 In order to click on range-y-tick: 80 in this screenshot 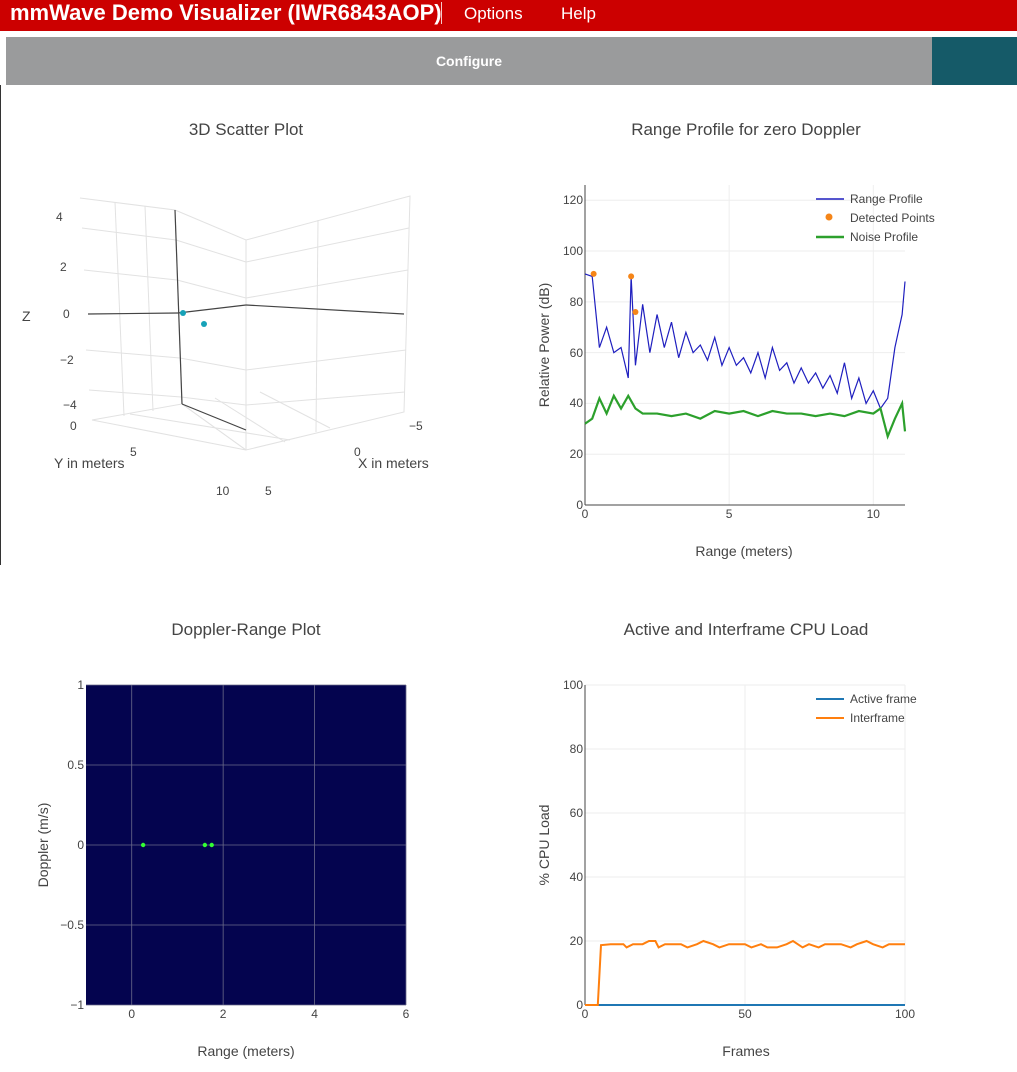, I will do `click(576, 301)`.